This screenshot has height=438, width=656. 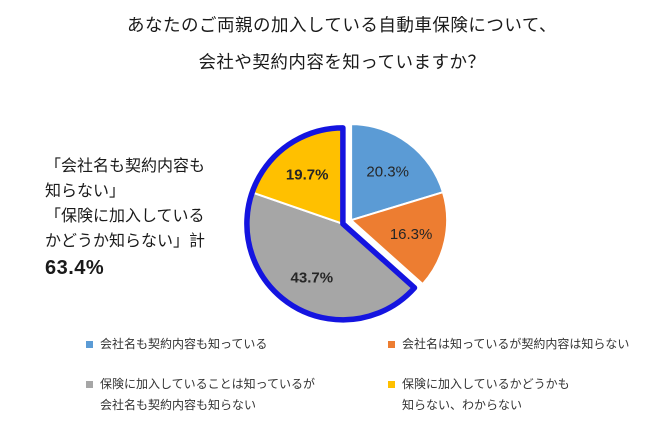 What do you see at coordinates (486, 394) in the screenshot?
I see `legend-label: 保険に加入しているかどうかも 知らない、わからない` at bounding box center [486, 394].